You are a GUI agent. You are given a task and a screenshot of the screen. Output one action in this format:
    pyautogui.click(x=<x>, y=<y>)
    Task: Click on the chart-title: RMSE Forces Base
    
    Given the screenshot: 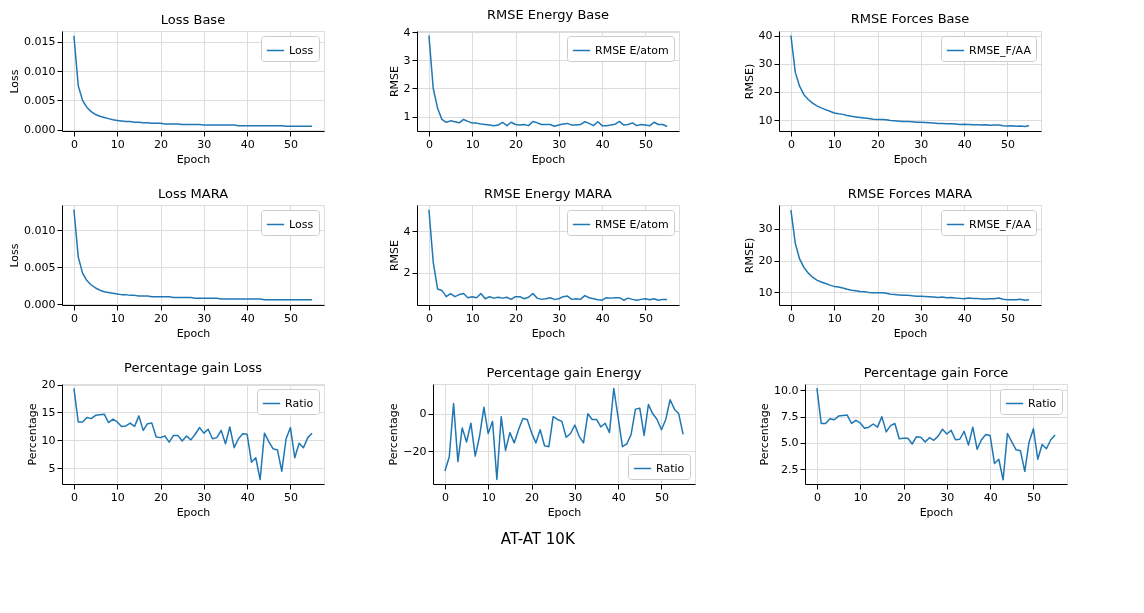 What is the action you would take?
    pyautogui.click(x=910, y=18)
    